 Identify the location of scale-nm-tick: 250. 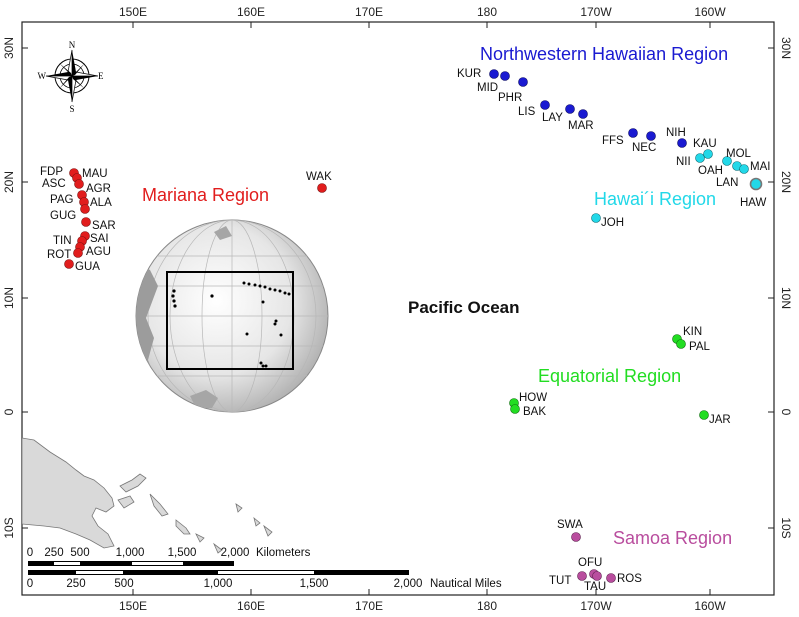
(75, 584).